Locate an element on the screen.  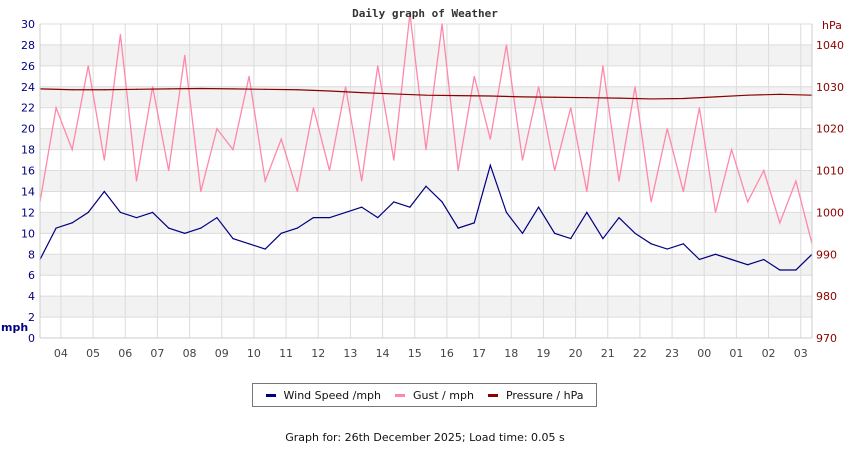
x-tick-label: 16 is located at coordinates (447, 353).